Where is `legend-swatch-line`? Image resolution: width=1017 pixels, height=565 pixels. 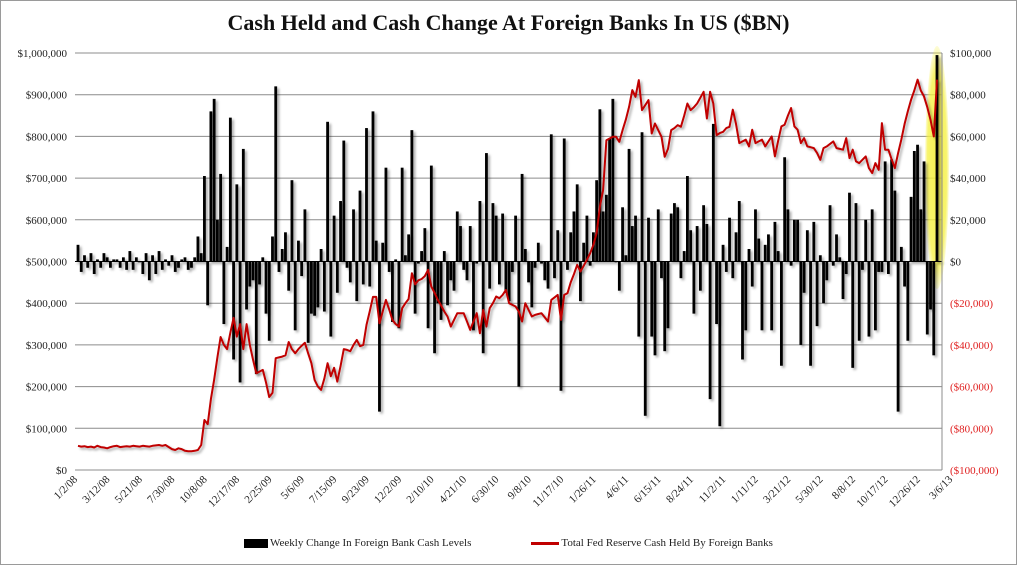 legend-swatch-line is located at coordinates (545, 543).